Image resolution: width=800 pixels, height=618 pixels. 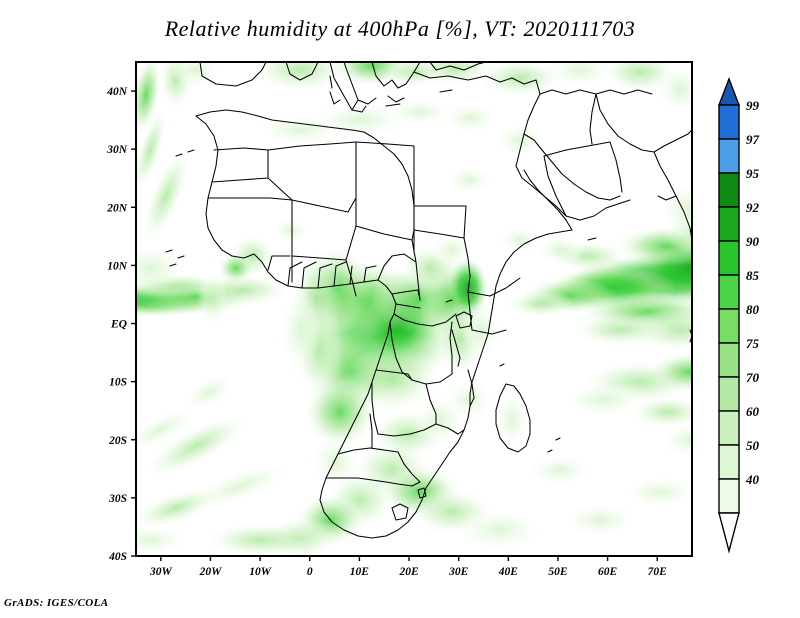 What do you see at coordinates (117, 441) in the screenshot?
I see `y-tick-label: 20S` at bounding box center [117, 441].